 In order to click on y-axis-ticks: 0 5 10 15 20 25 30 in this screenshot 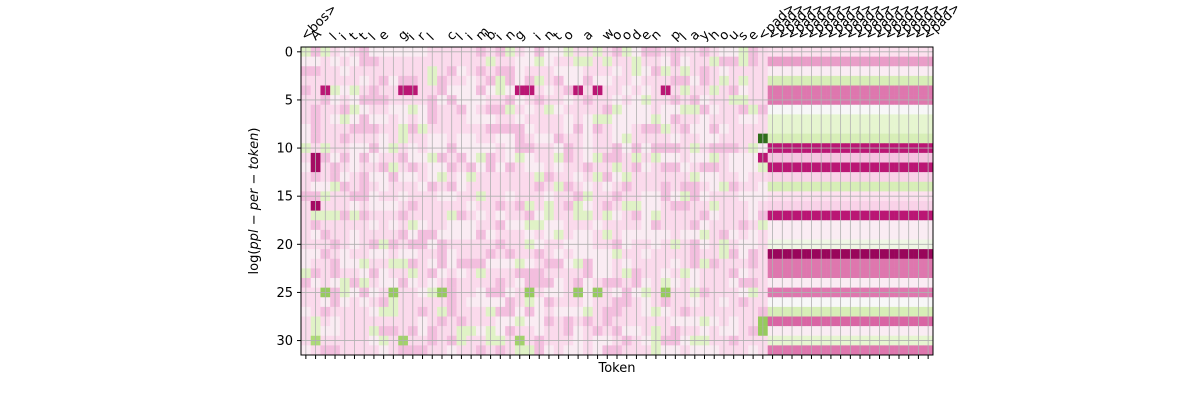, I will do `click(288, 197)`.